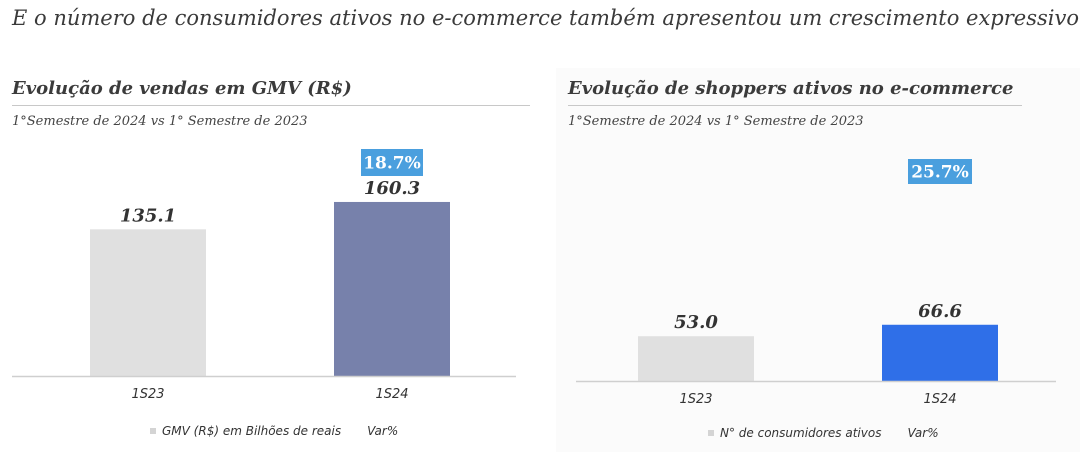 This screenshot has height=452, width=1080. I want to click on value-label-1s23: 135.1, so click(148, 215).